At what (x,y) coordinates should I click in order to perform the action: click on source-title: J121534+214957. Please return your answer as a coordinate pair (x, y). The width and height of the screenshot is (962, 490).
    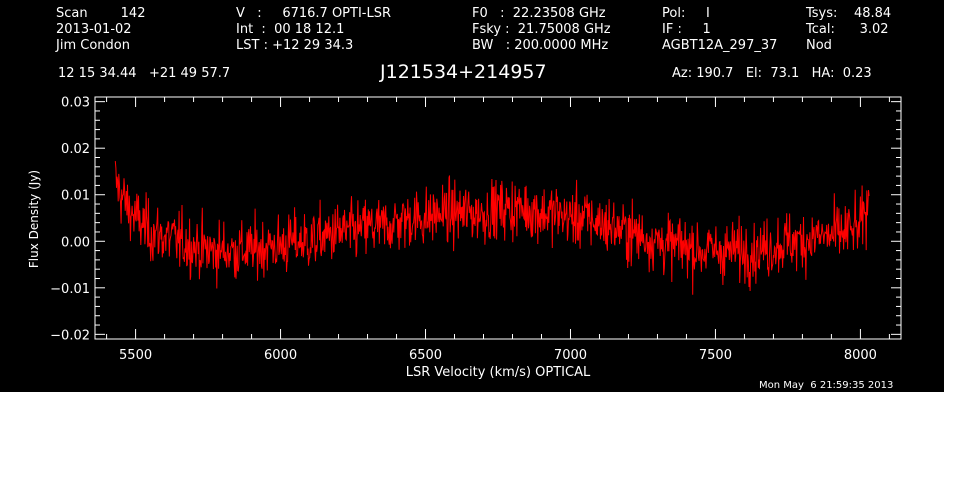
    Looking at the image, I should click on (463, 72).